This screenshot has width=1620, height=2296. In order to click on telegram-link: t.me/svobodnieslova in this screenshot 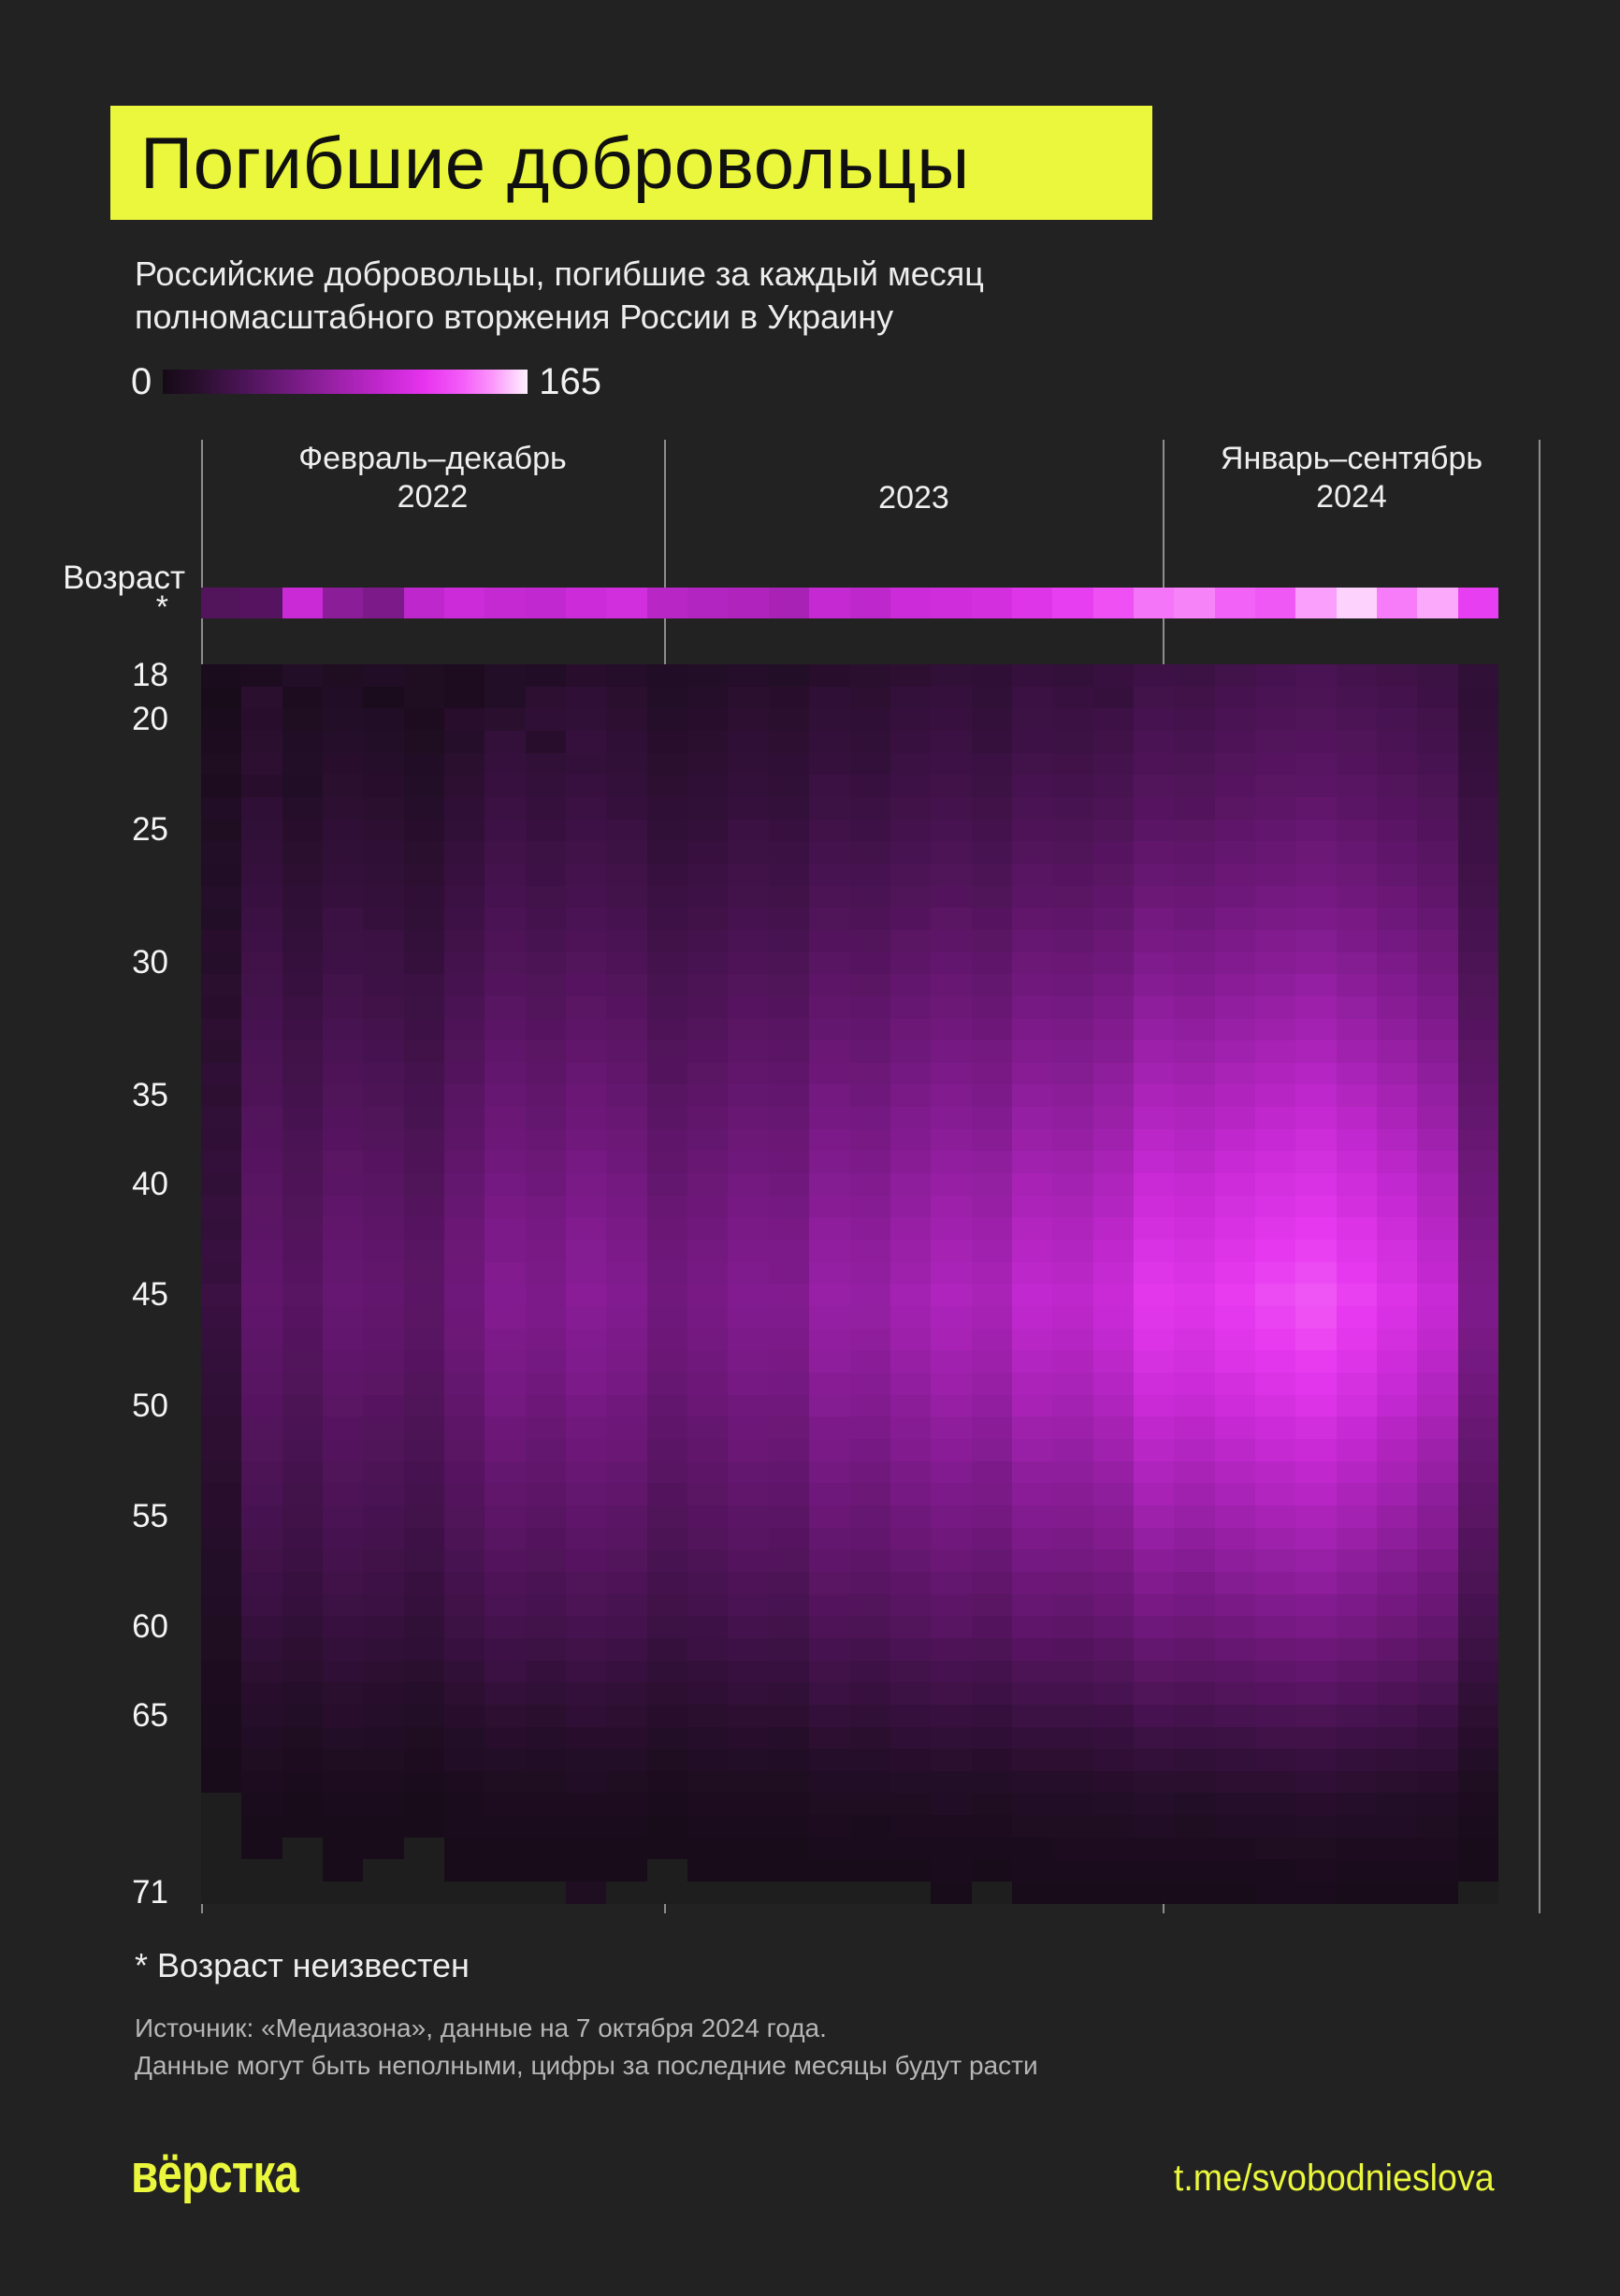, I will do `click(1334, 2178)`.